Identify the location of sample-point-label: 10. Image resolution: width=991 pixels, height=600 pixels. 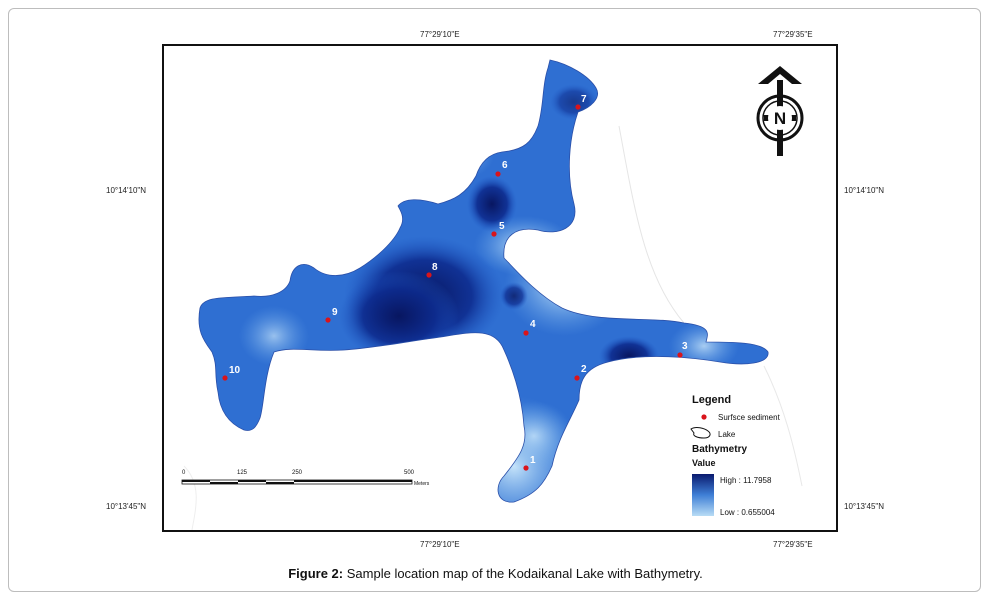
(235, 370).